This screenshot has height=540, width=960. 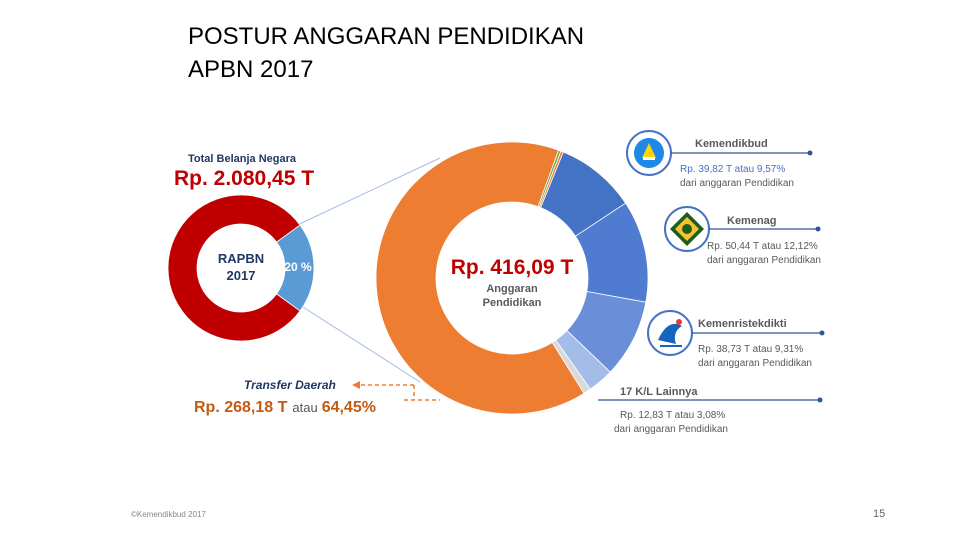 What do you see at coordinates (879, 514) in the screenshot?
I see `page-number: 15` at bounding box center [879, 514].